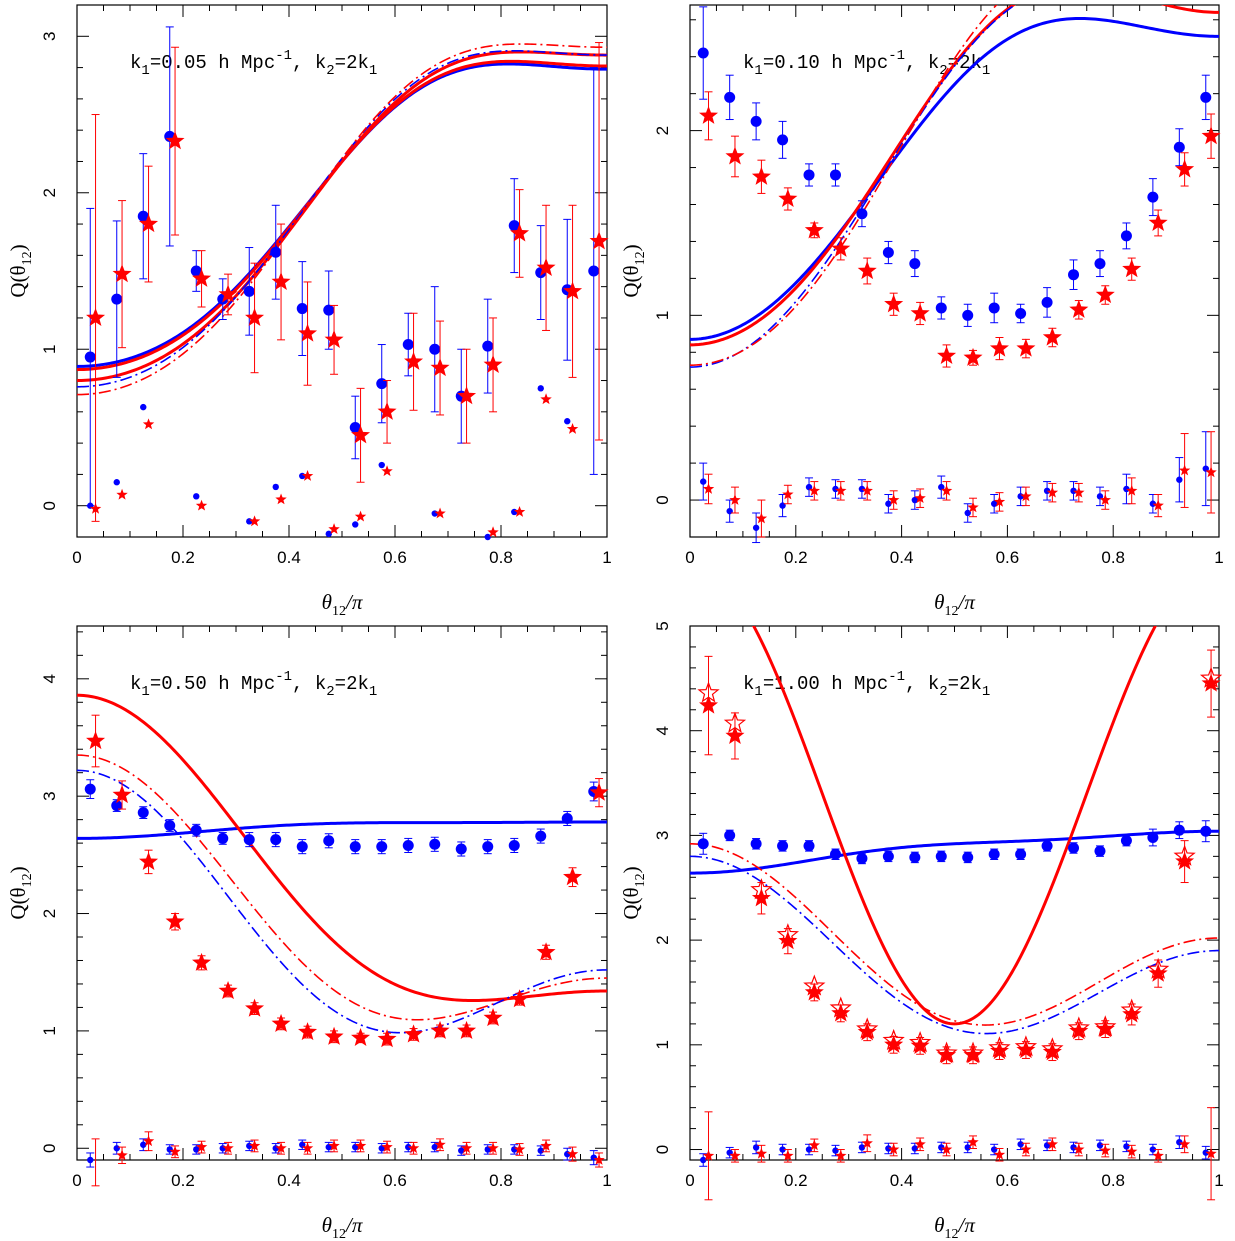 This screenshot has width=1235, height=1241. Describe the element at coordinates (662, 499) in the screenshot. I see `y-tick-label: 0` at that location.